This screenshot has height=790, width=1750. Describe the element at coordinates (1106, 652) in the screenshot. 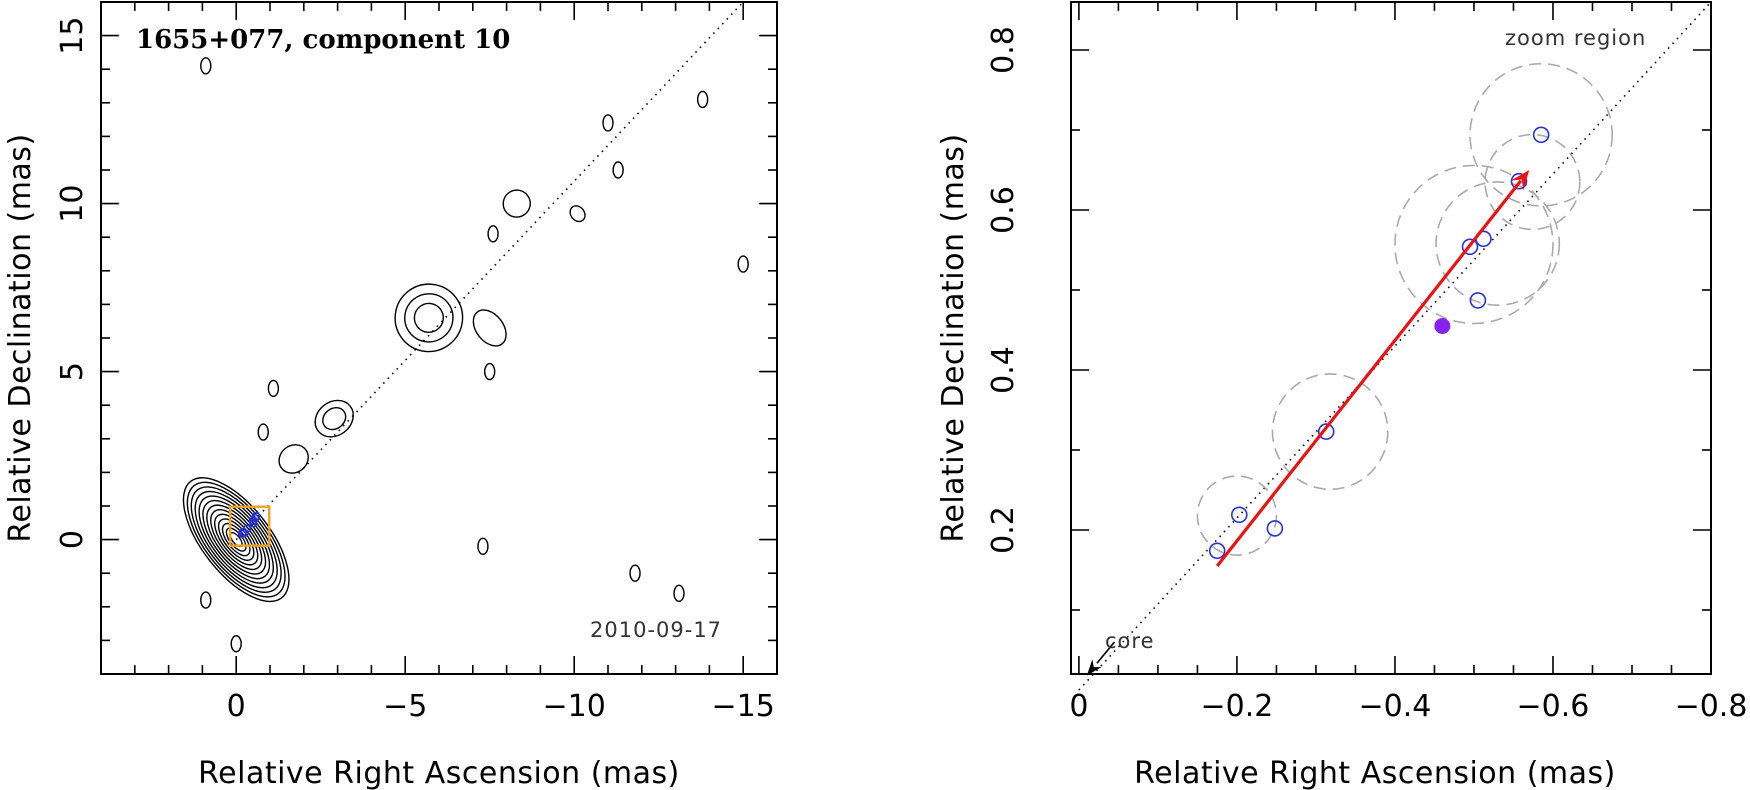

I see `right-core-arrow` at that location.